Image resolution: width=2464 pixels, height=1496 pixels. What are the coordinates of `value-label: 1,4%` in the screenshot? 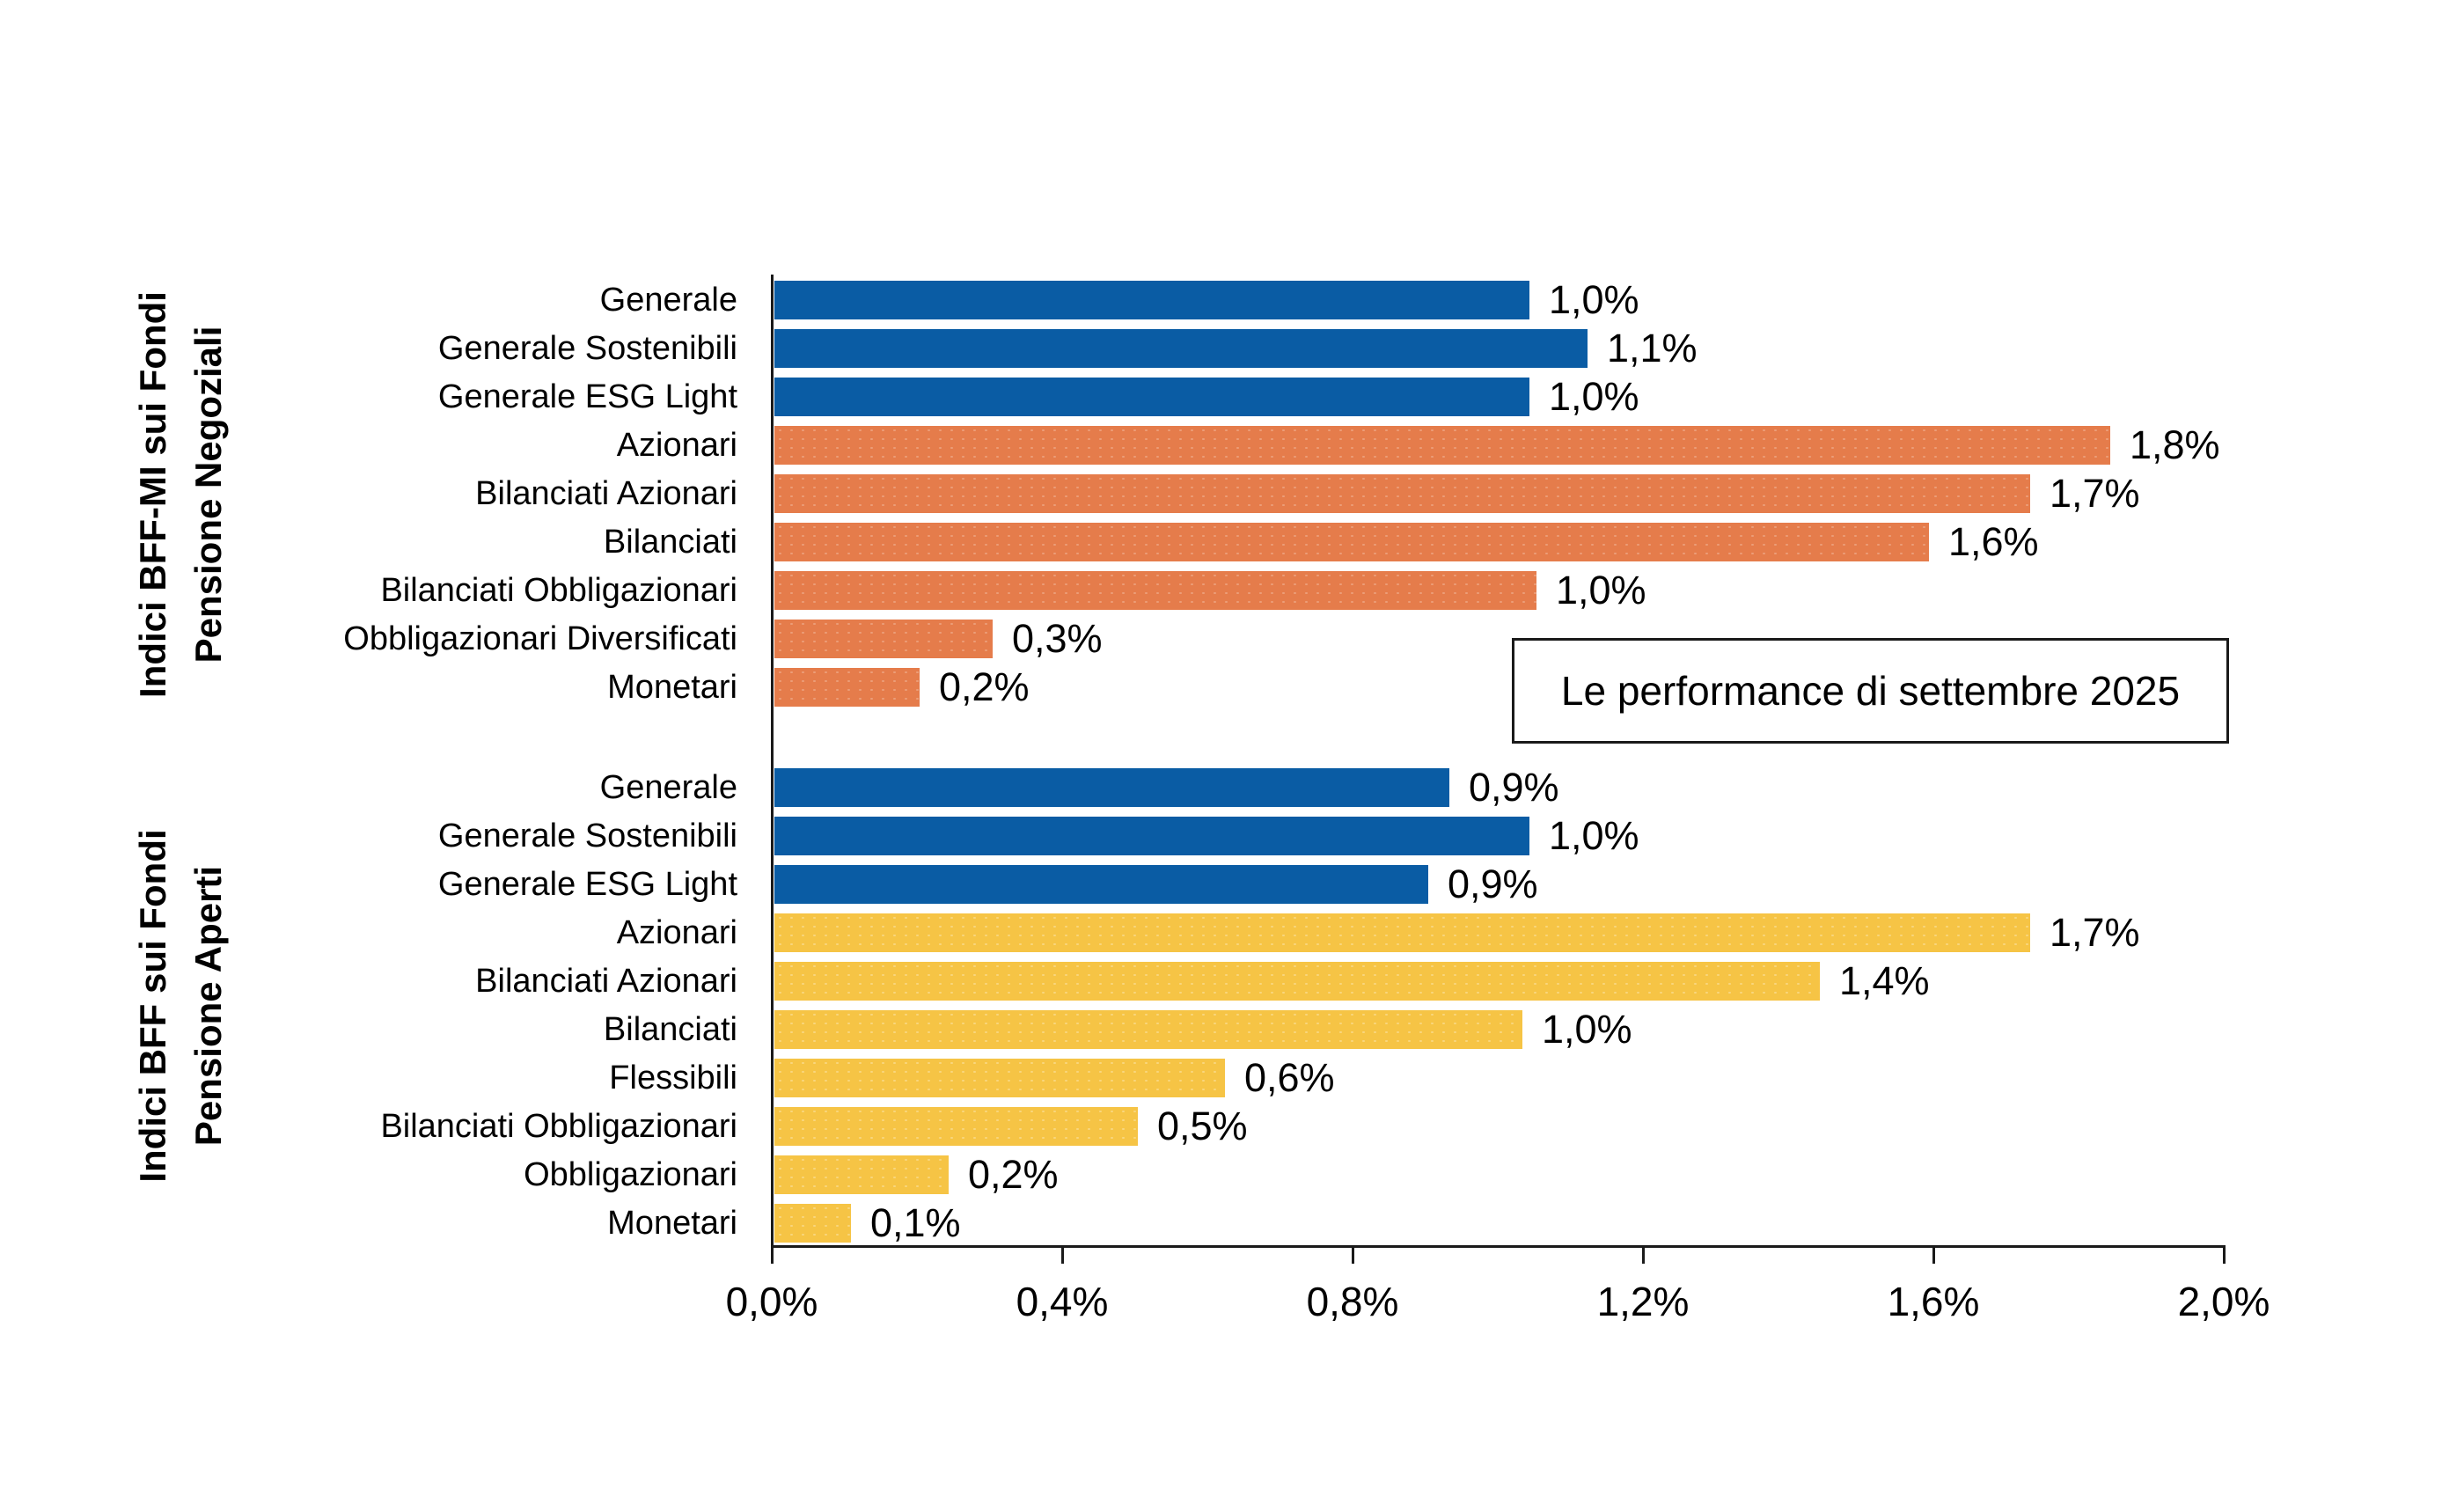 It's located at (1885, 980).